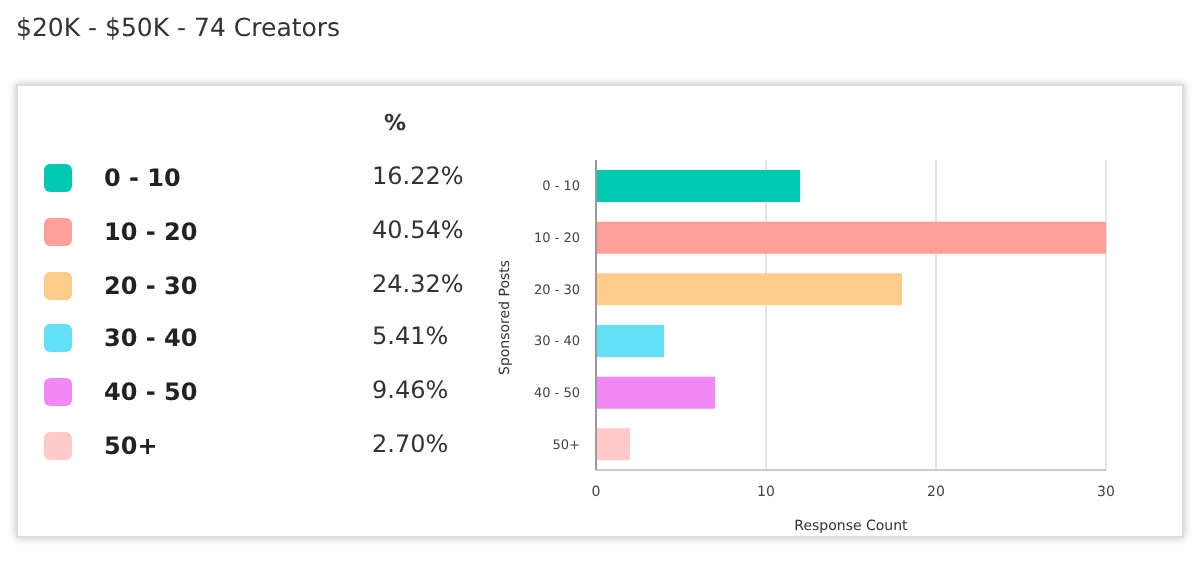 Image resolution: width=1200 pixels, height=562 pixels. What do you see at coordinates (410, 390) in the screenshot?
I see `text: 9.46%` at bounding box center [410, 390].